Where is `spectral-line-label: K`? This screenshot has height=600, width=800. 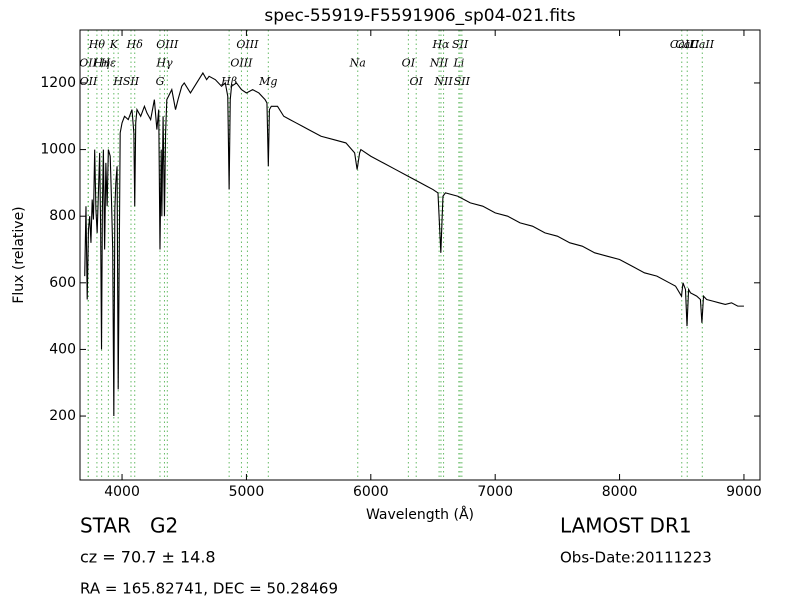 spectral-line-label: K is located at coordinates (114, 44).